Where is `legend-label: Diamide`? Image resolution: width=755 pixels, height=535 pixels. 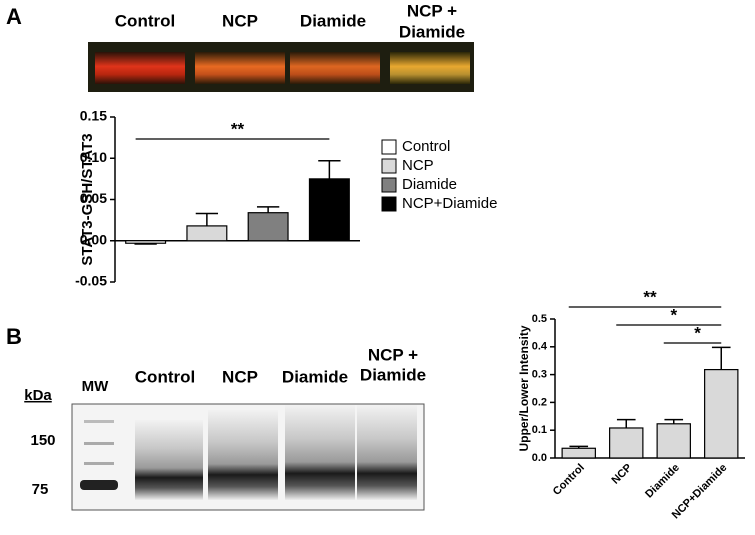
legend-label: Diamide is located at coordinates (429, 184).